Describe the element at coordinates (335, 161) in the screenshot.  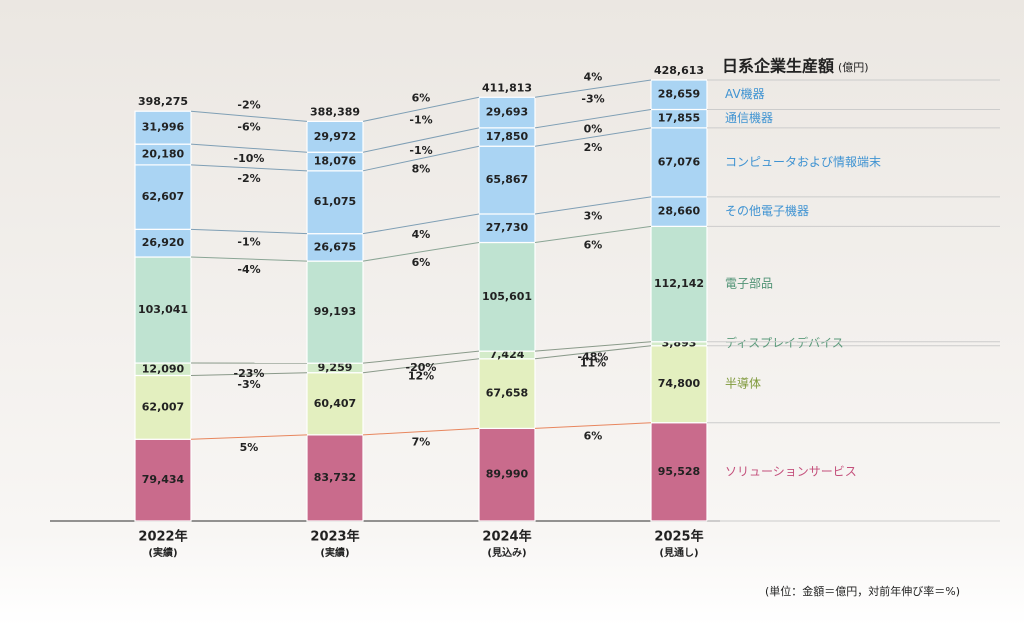
I see `value-label: 18,076` at that location.